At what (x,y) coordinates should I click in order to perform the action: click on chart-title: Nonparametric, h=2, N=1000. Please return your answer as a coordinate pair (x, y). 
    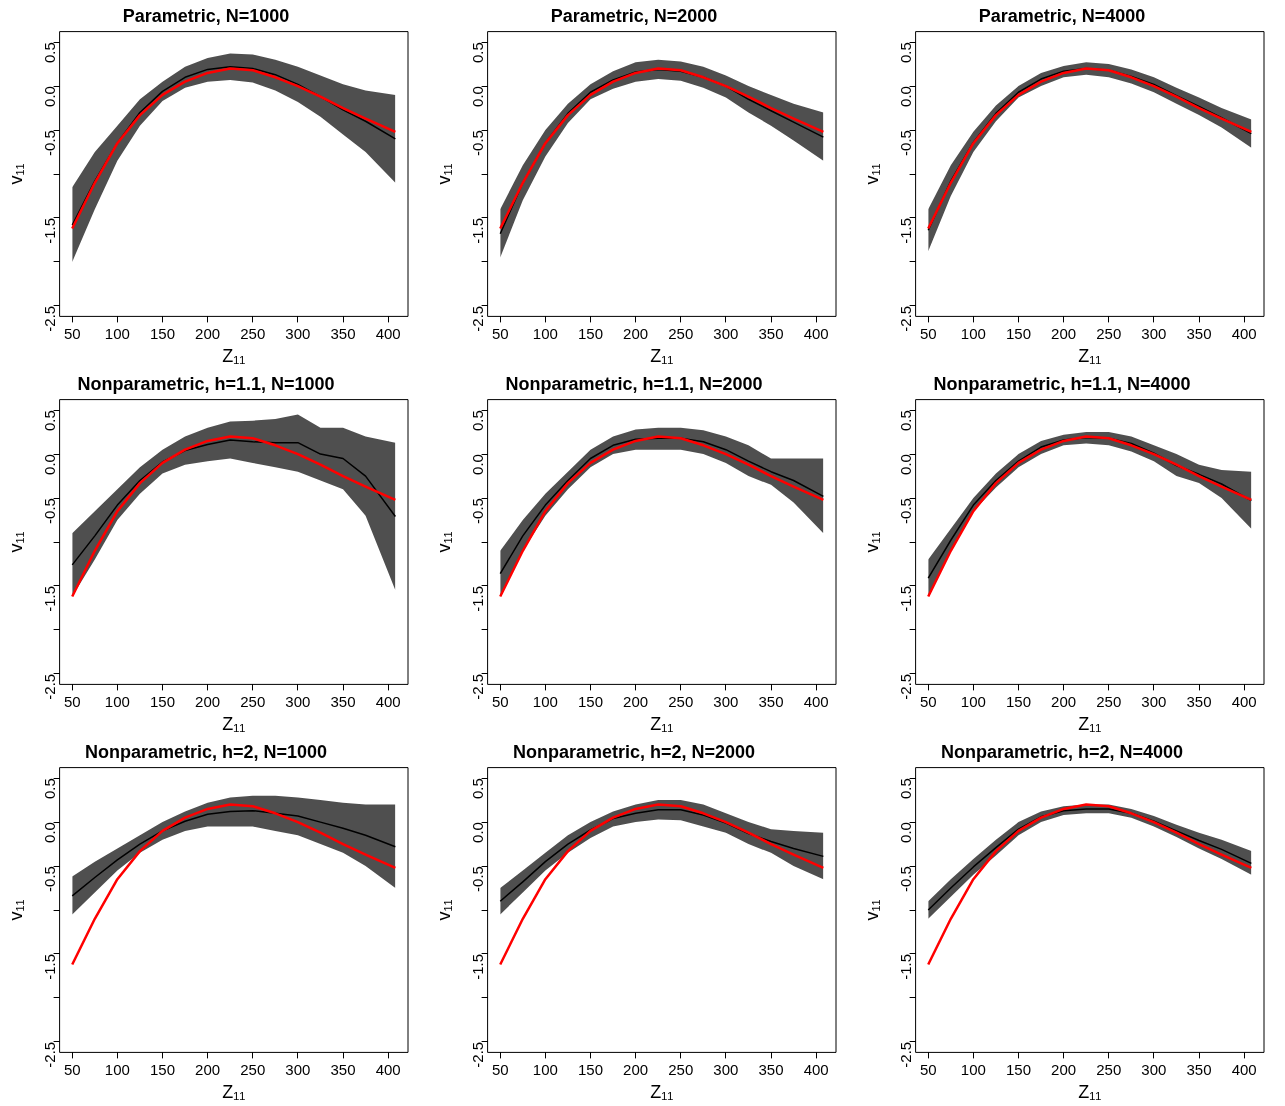
    Looking at the image, I should click on (206, 751).